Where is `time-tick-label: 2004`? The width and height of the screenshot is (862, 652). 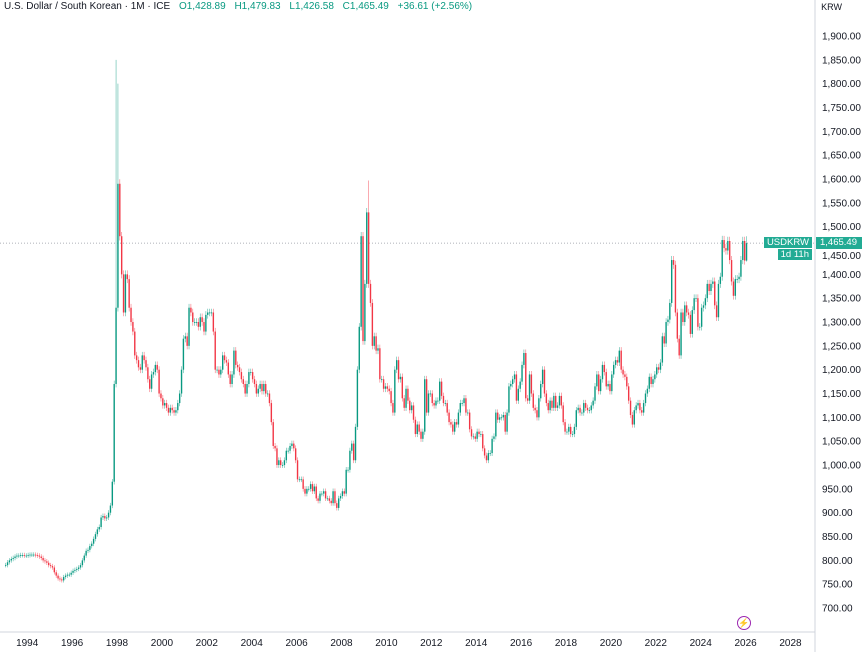 time-tick-label: 2004 is located at coordinates (252, 643).